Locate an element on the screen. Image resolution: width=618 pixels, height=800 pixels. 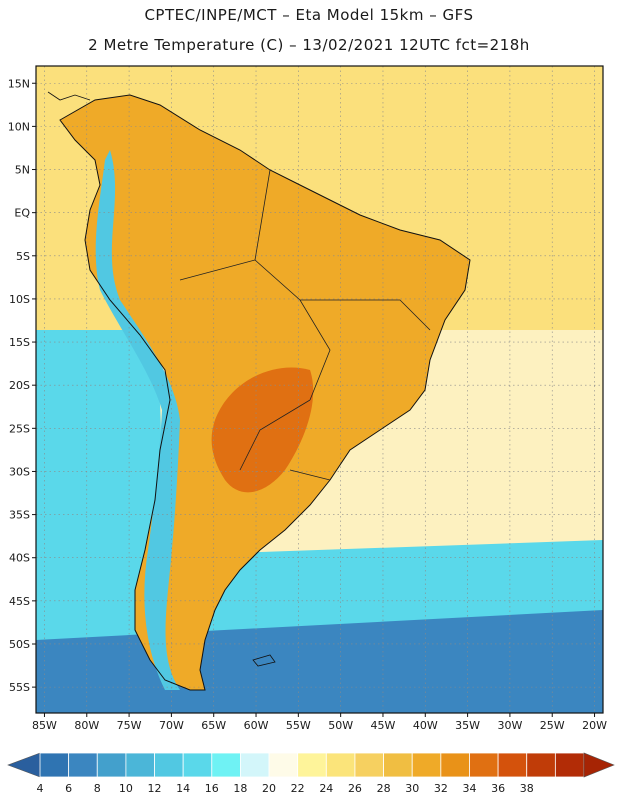
colorbar-low-arrow is located at coordinates (24, 765).